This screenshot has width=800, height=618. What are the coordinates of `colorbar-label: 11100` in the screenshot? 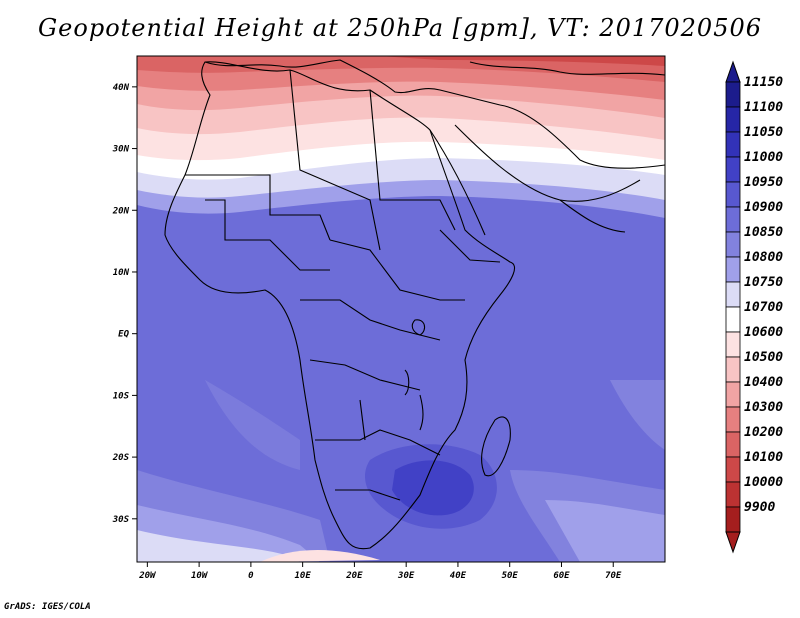 It's located at (763, 107).